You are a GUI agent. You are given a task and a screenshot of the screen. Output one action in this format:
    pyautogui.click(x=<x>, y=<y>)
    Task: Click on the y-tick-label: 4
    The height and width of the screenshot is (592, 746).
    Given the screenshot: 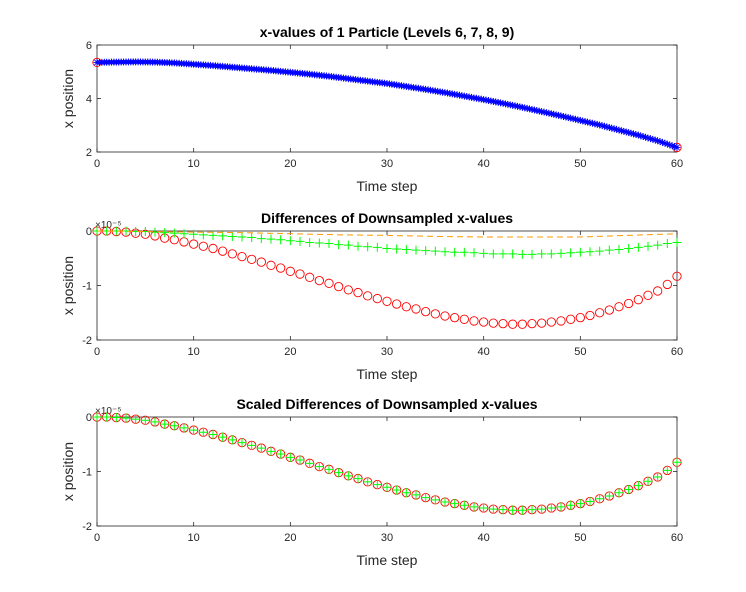 What is the action you would take?
    pyautogui.click(x=89, y=100)
    